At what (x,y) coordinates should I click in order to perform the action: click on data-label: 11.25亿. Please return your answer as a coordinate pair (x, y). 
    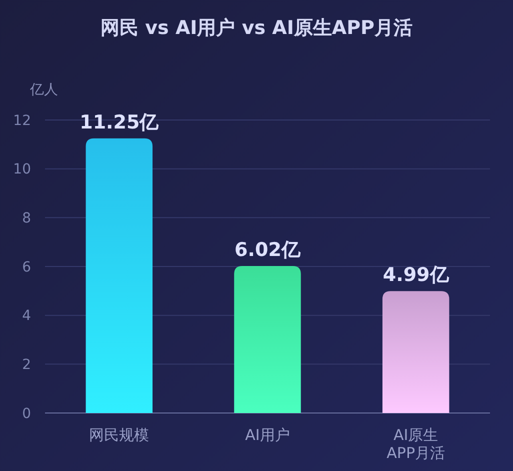
    Looking at the image, I should click on (120, 122).